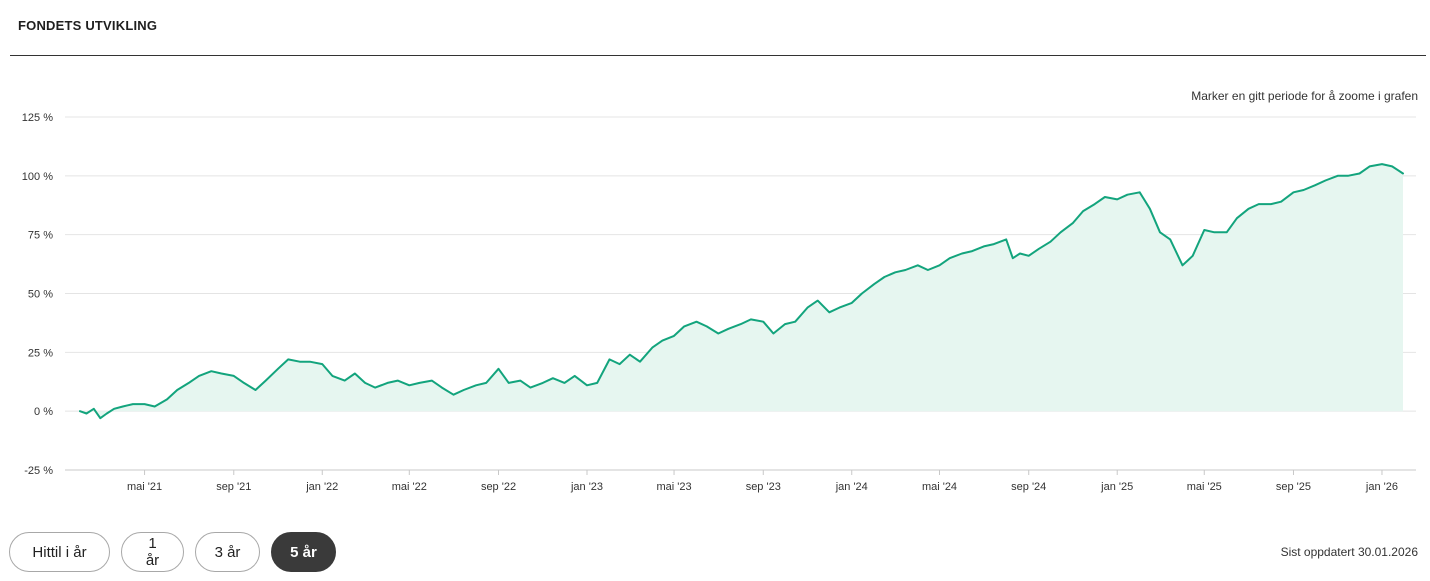 The width and height of the screenshot is (1430, 581). Describe the element at coordinates (1204, 487) in the screenshot. I see `x-tick-label: mai '25` at that location.